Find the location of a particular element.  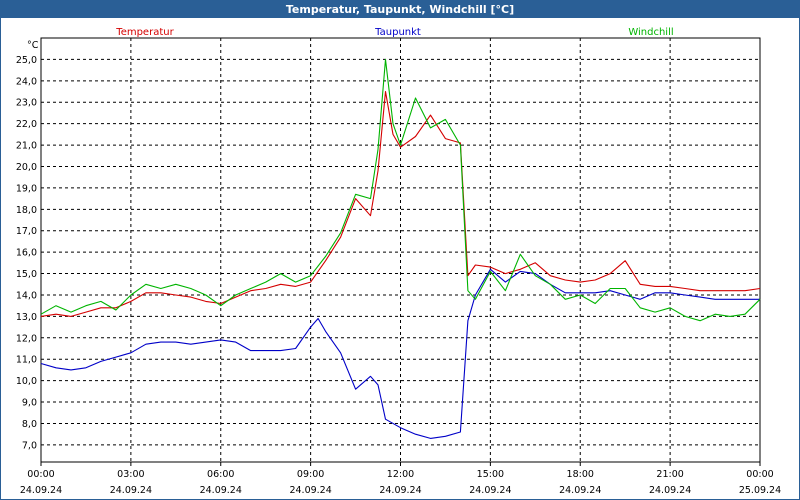

x-tick-time-label: 03:00 is located at coordinates (130, 474).